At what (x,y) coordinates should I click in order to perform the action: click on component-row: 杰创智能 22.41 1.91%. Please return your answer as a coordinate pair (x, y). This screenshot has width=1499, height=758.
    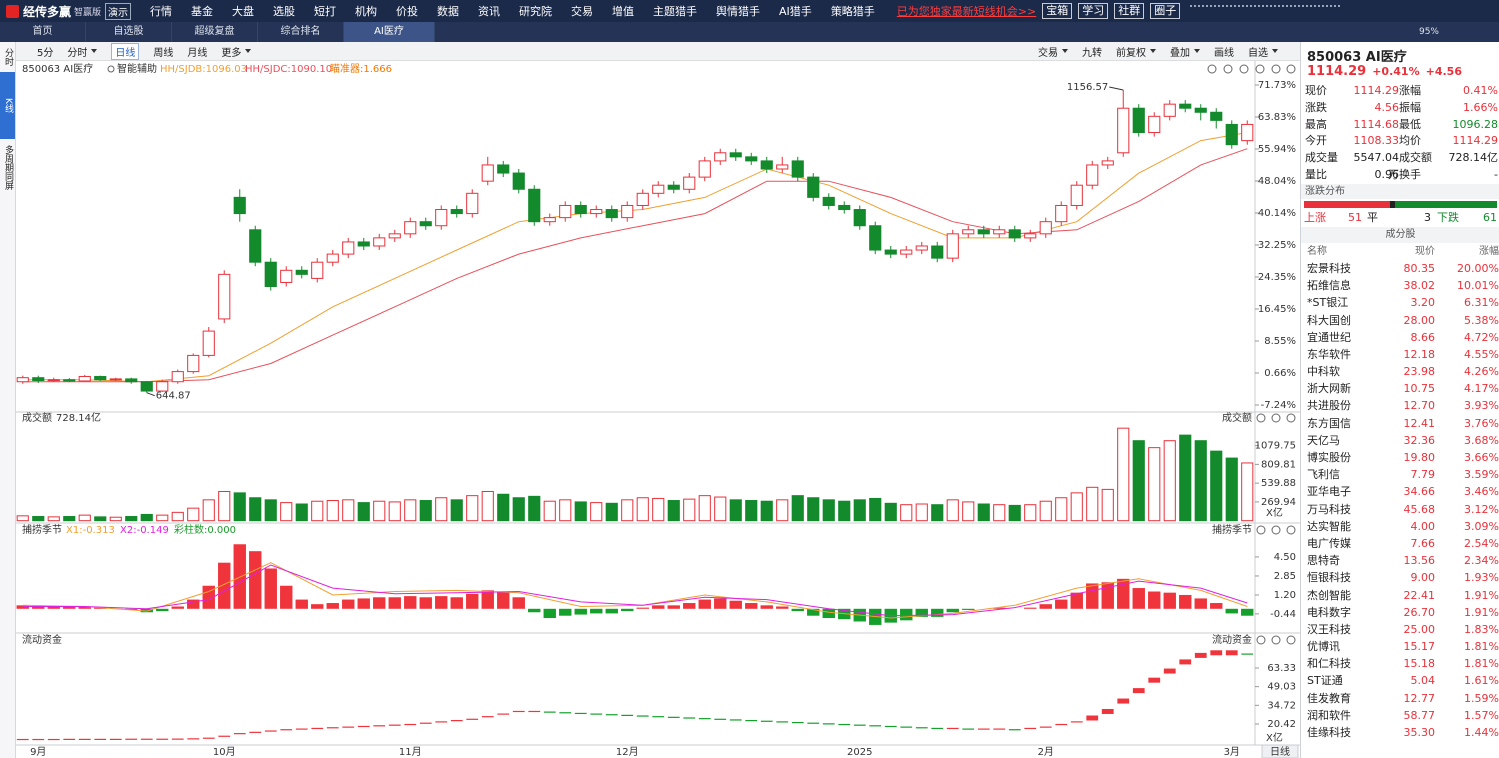
    Looking at the image, I should click on (1400, 595).